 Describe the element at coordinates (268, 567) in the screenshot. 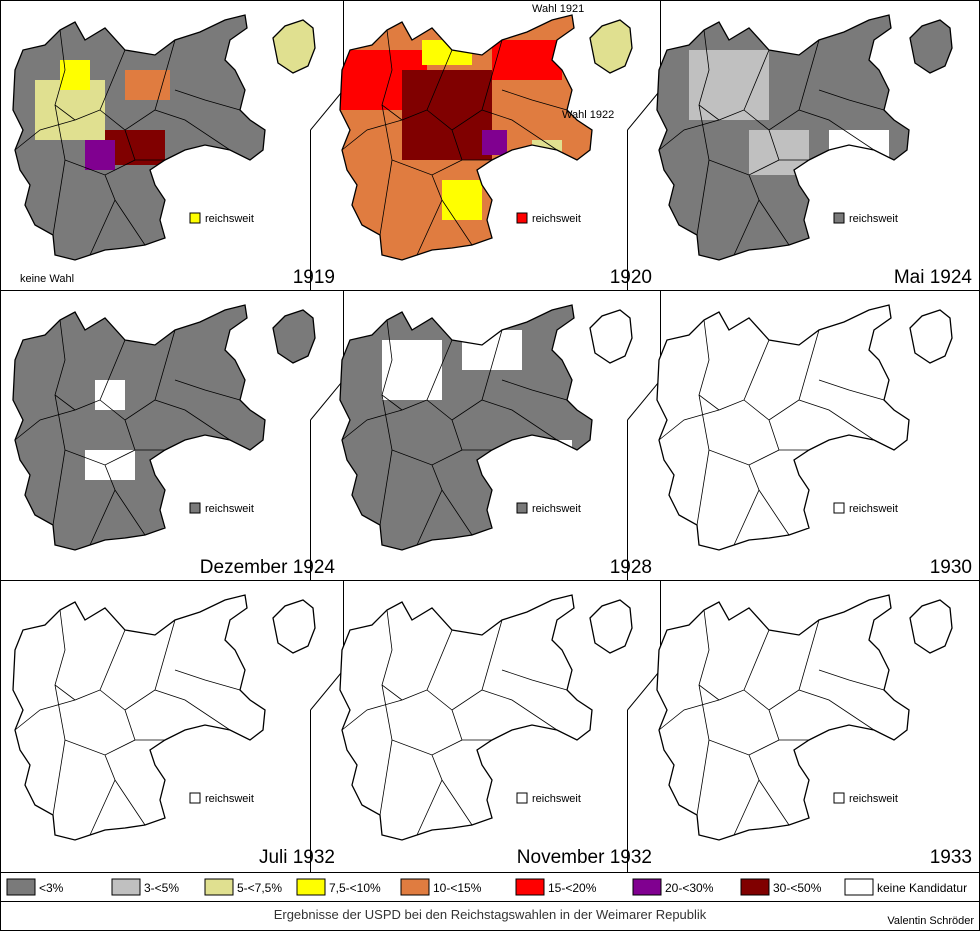

I see `panel-year-label: Dezember 1924` at that location.